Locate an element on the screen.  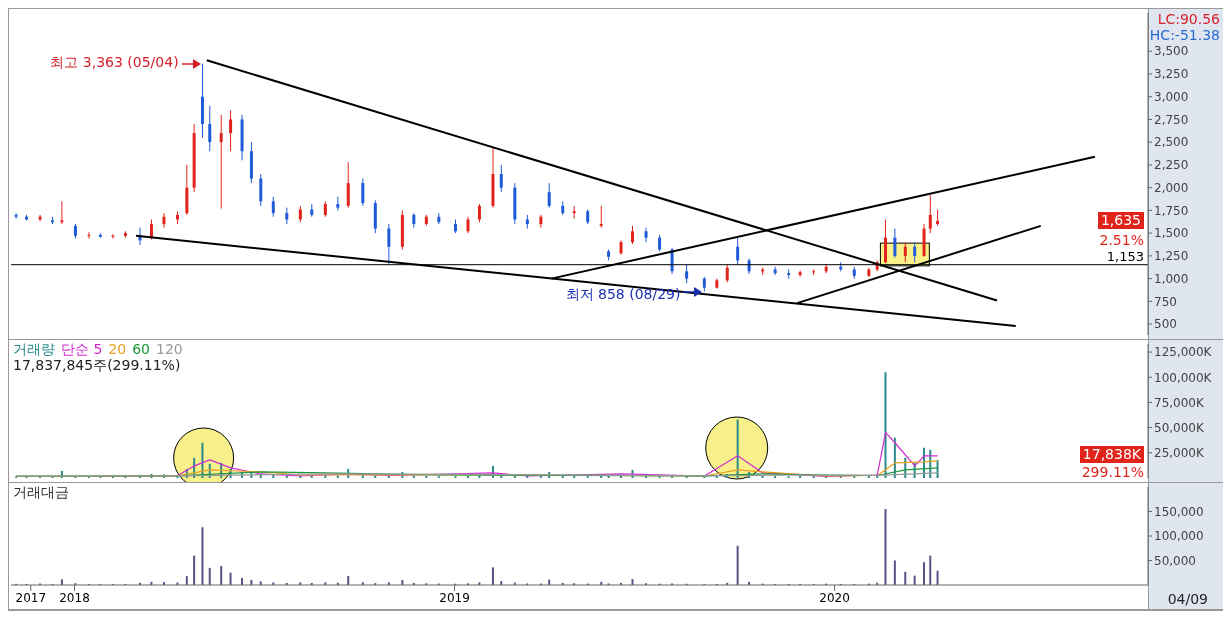
text: 04/09 is located at coordinates (1187, 599).